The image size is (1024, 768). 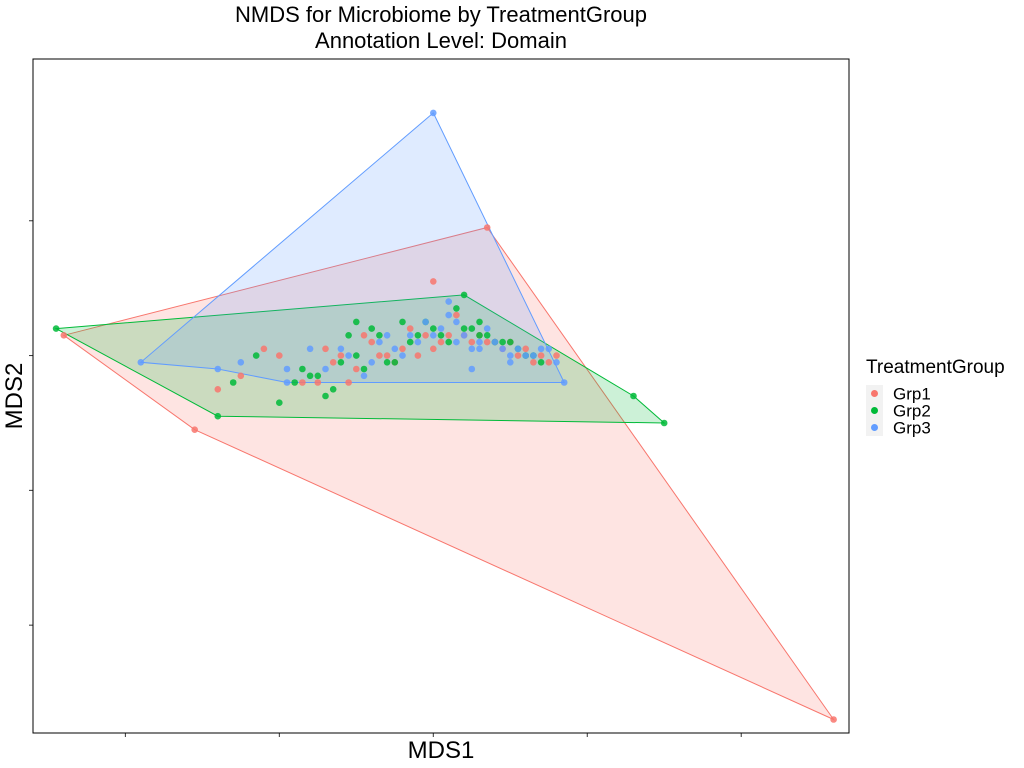 I want to click on chart-title: NMDS for Microbiome by TreatmentGroup, so click(x=441, y=14).